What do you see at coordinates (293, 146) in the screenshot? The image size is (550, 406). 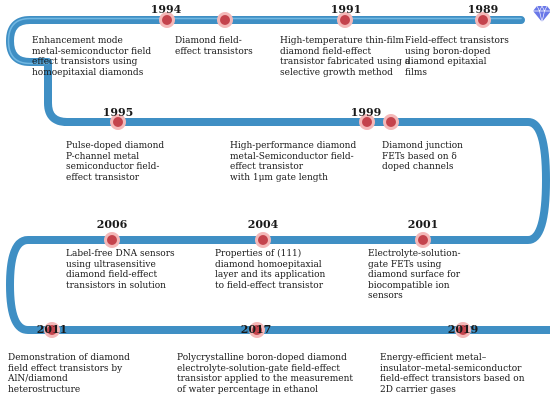 I see `event-line: High-performance diamond` at bounding box center [293, 146].